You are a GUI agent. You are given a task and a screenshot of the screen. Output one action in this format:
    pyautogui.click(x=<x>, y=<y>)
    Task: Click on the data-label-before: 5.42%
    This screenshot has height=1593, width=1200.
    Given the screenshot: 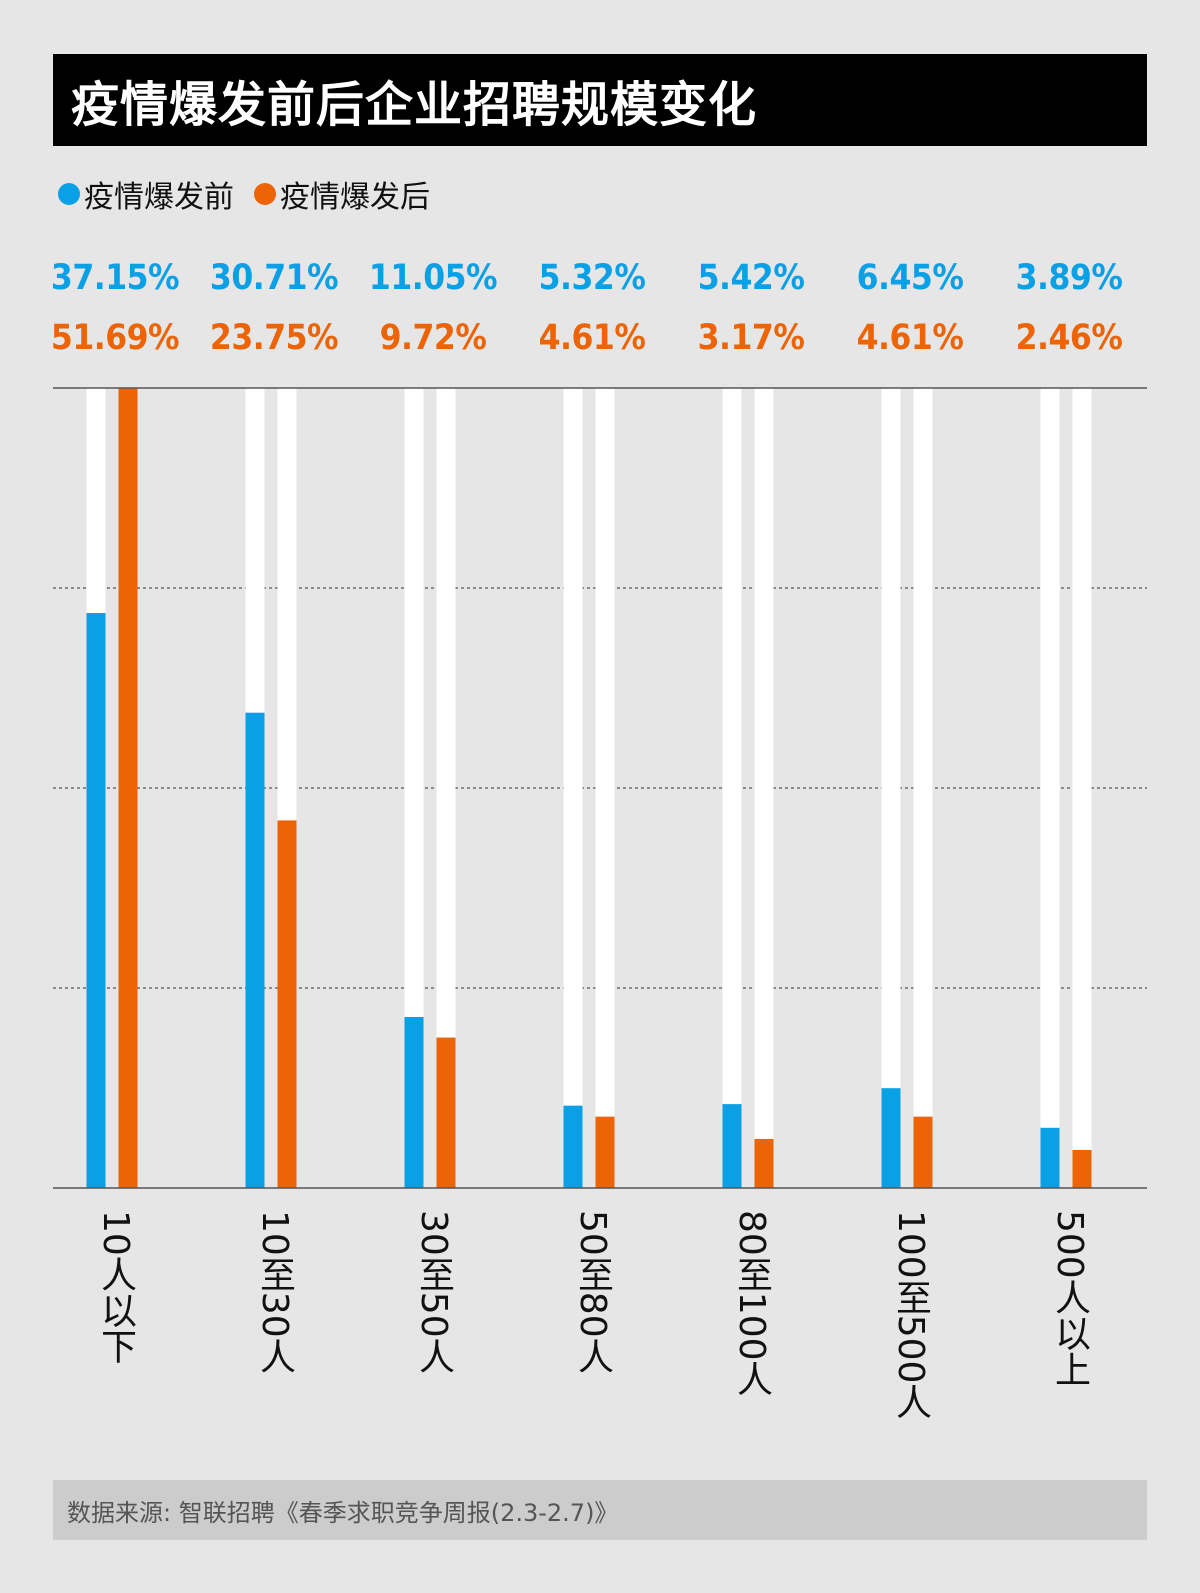 What is the action you would take?
    pyautogui.click(x=751, y=278)
    